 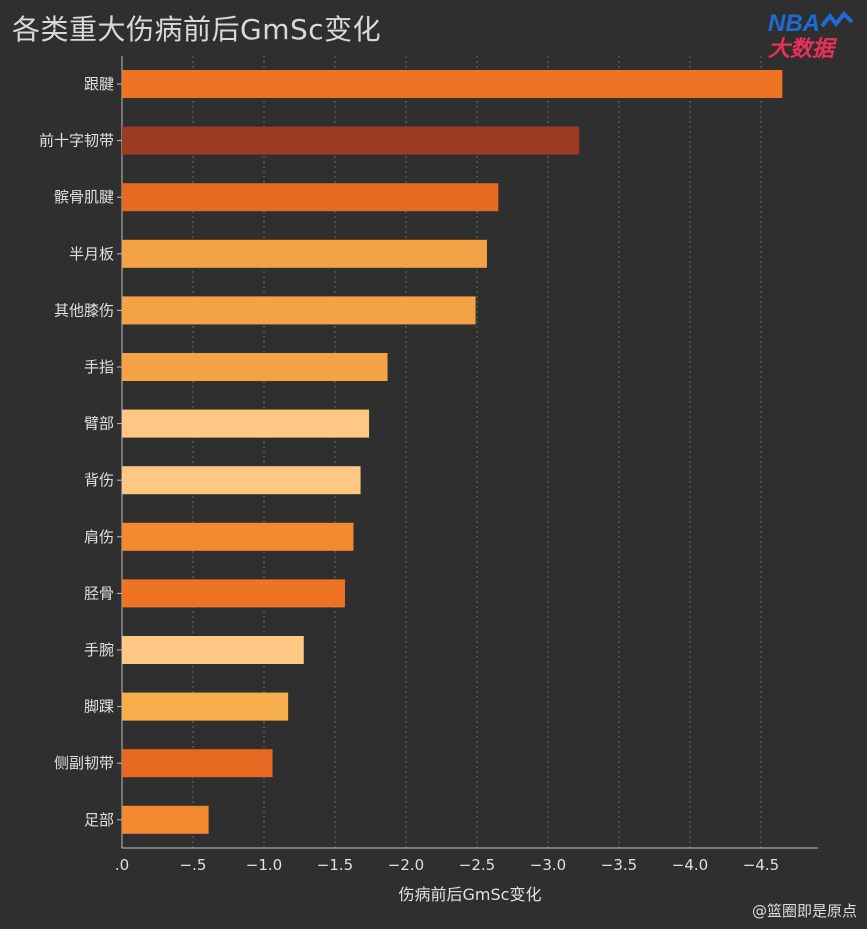 I want to click on x-tick-label: −3.5, so click(x=619, y=865).